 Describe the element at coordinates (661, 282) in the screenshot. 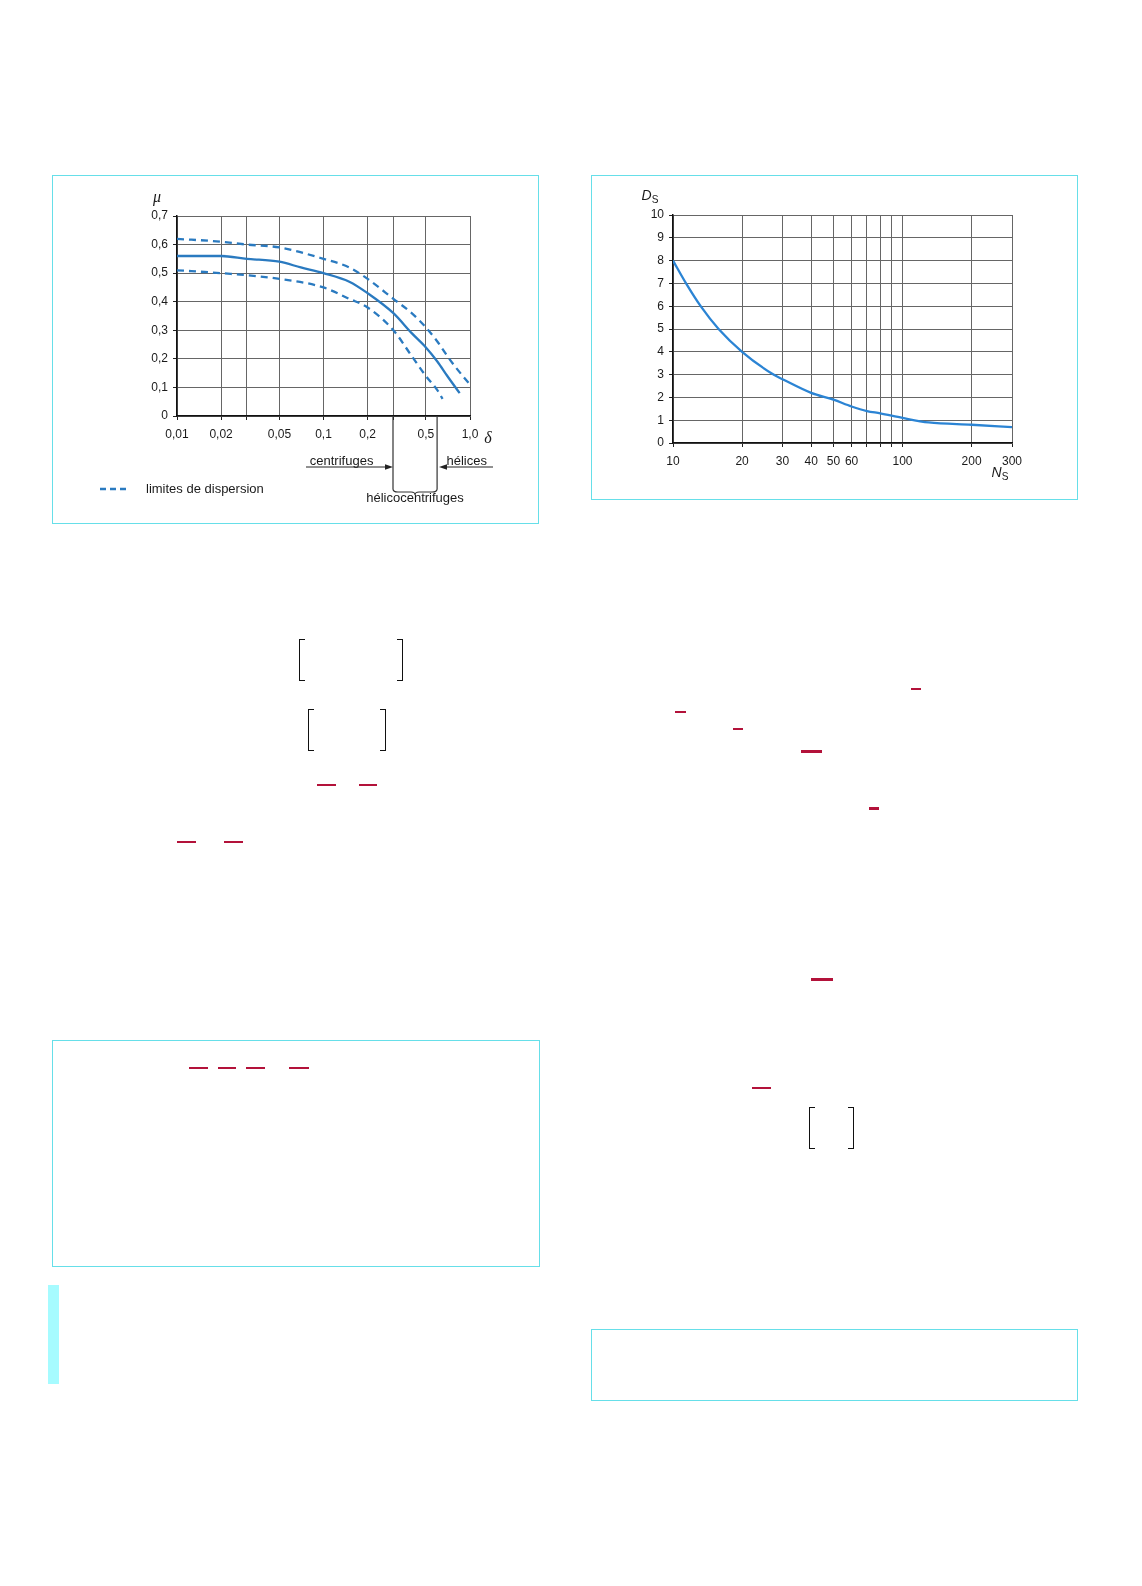

I see `y-tick-label: 7` at that location.